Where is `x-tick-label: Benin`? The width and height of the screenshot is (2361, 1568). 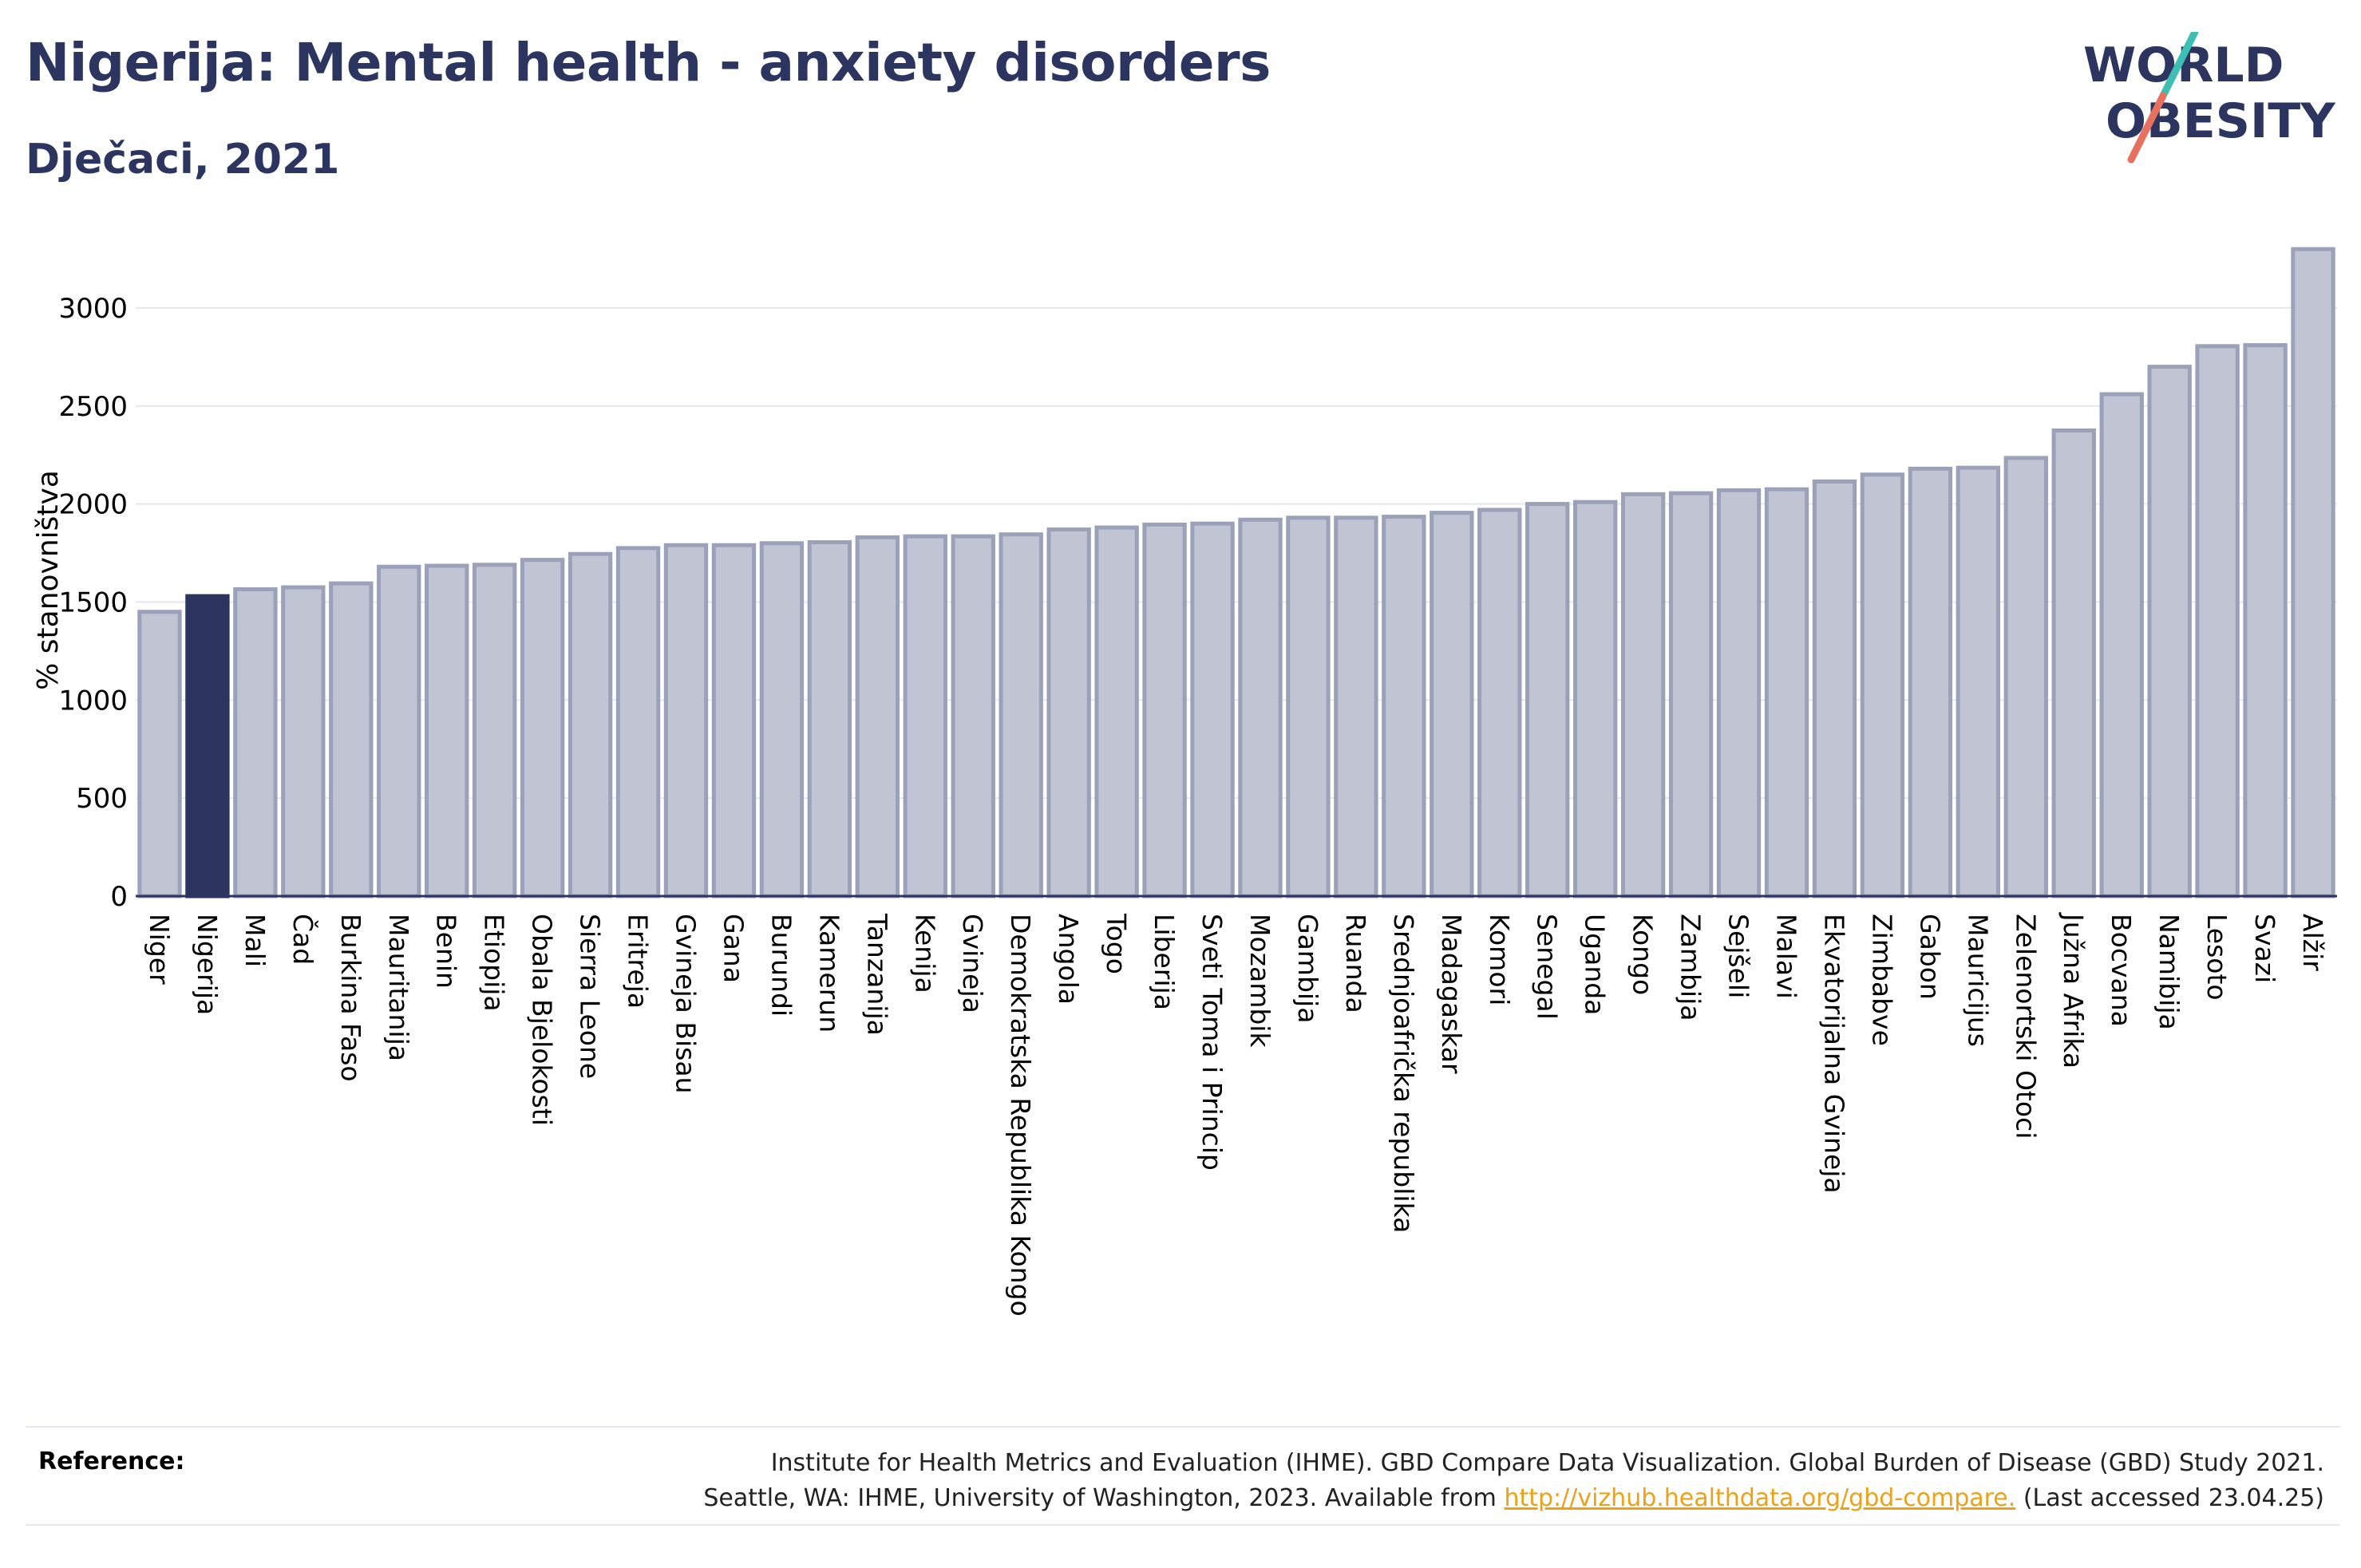 x-tick-label: Benin is located at coordinates (446, 951).